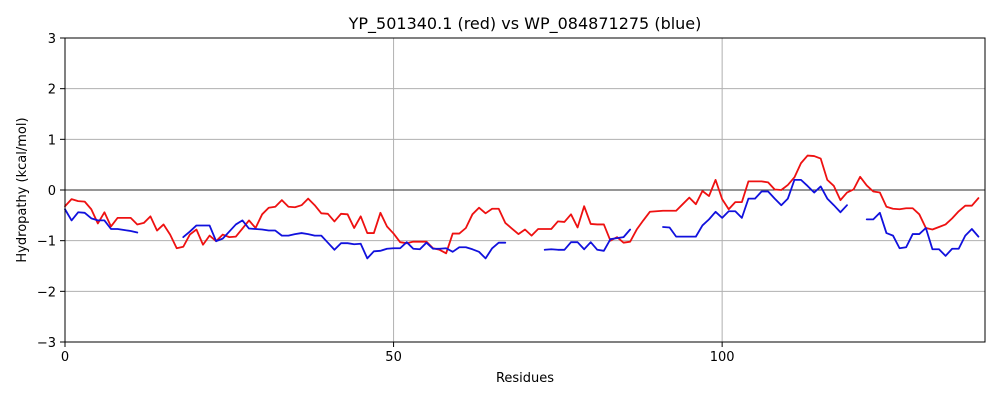  I want to click on y-tick-label: 3, so click(52, 39).